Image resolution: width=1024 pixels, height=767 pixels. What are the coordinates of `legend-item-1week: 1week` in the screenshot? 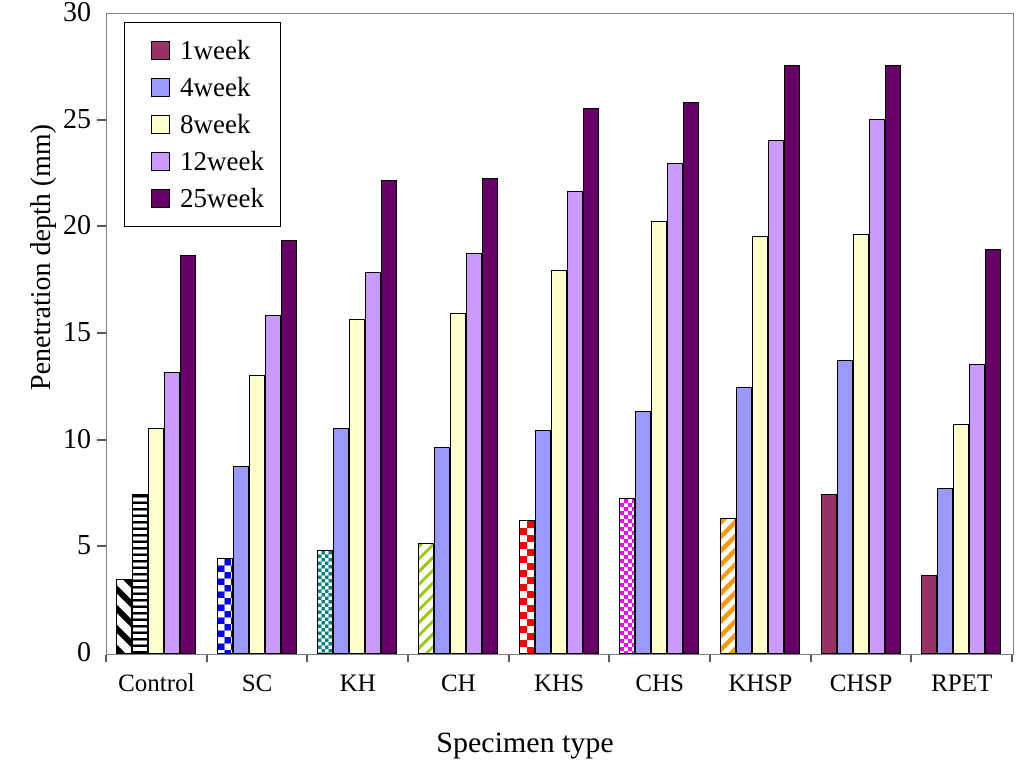 It's located at (215, 50).